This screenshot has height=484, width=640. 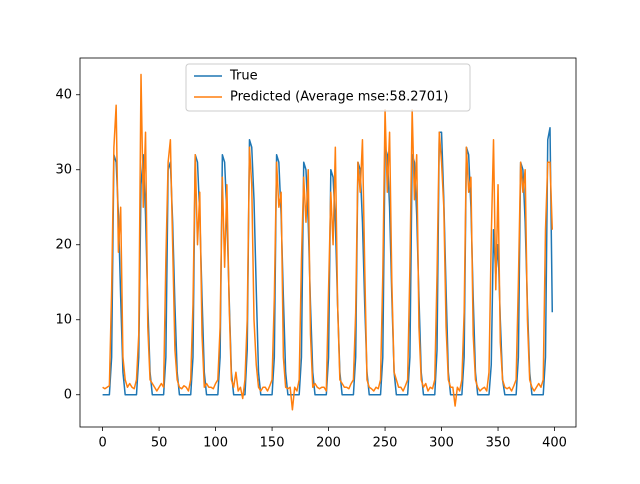 What do you see at coordinates (441, 443) in the screenshot?
I see `x-tick-label: 300` at bounding box center [441, 443].